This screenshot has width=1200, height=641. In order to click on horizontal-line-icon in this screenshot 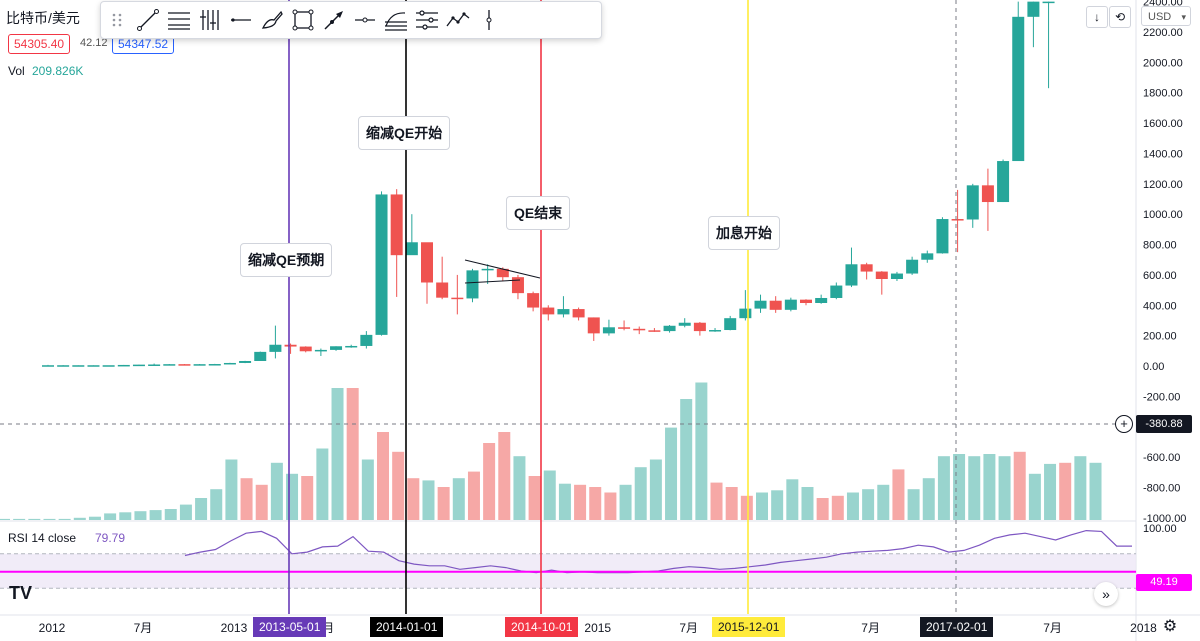, I will do `click(364, 20)`.